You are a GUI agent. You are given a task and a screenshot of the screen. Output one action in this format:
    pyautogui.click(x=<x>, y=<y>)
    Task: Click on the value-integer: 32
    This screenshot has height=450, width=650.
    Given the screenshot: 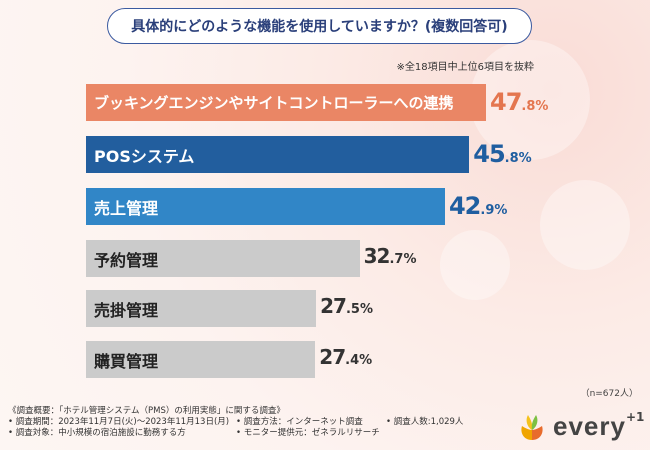 What is the action you would take?
    pyautogui.click(x=377, y=256)
    